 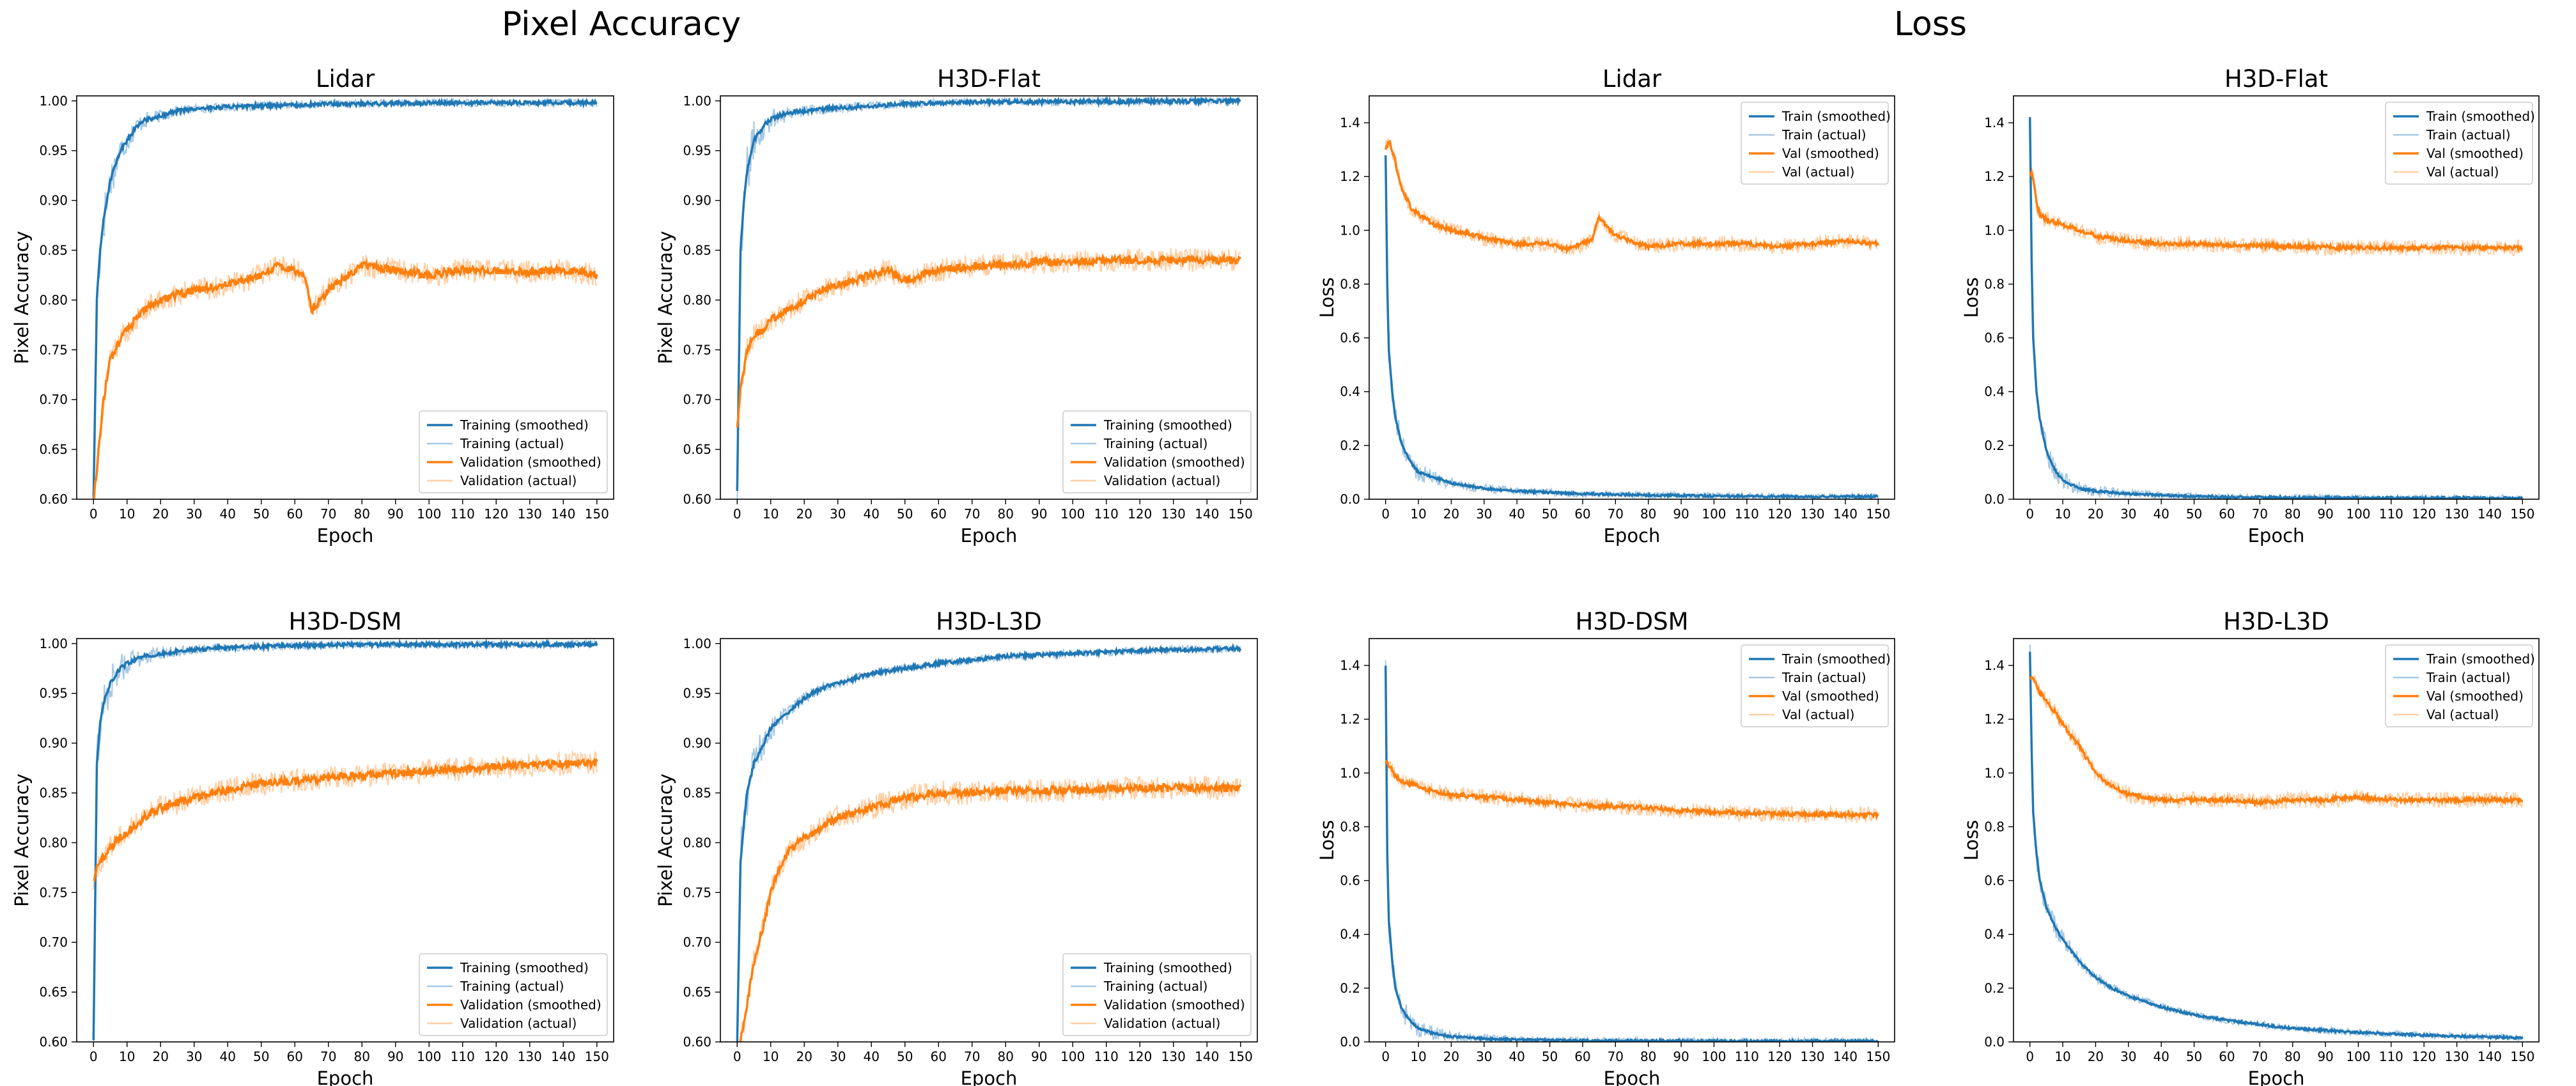 What do you see at coordinates (22, 297) in the screenshot?
I see `y-axis-label: Pixel Accuracy` at bounding box center [22, 297].